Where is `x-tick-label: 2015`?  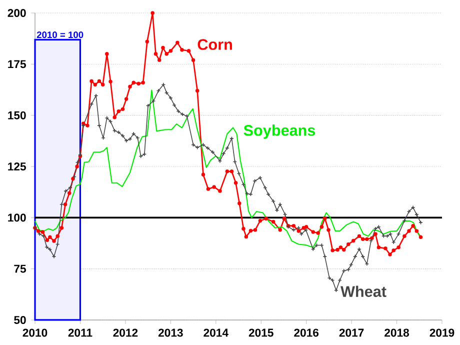
x-tick-label: 2015 is located at coordinates (261, 332).